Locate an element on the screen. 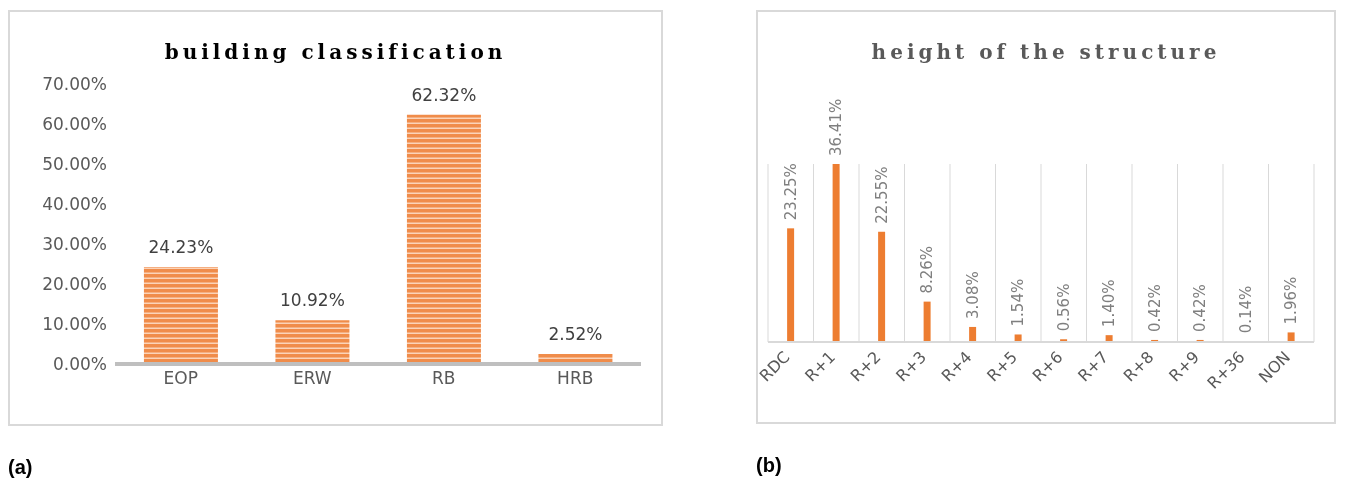 The width and height of the screenshot is (1345, 500). y-tick-label: 70.00% is located at coordinates (74, 84).